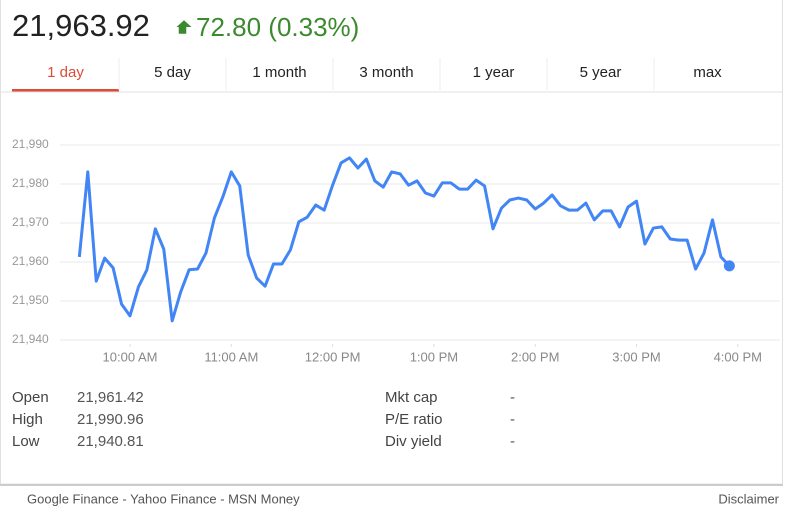 The width and height of the screenshot is (795, 513). I want to click on y-tick-label: 21,960, so click(30, 261).